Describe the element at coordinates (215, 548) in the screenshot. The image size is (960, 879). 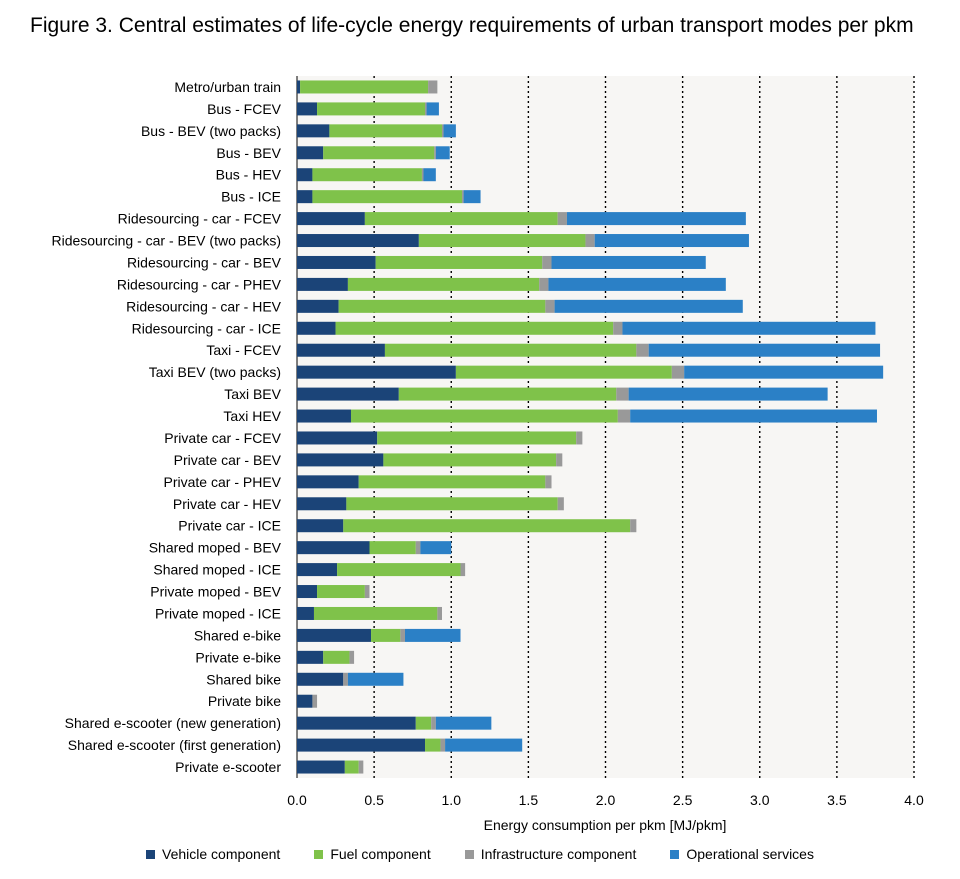
I see `category-label: Shared moped - BEV` at that location.